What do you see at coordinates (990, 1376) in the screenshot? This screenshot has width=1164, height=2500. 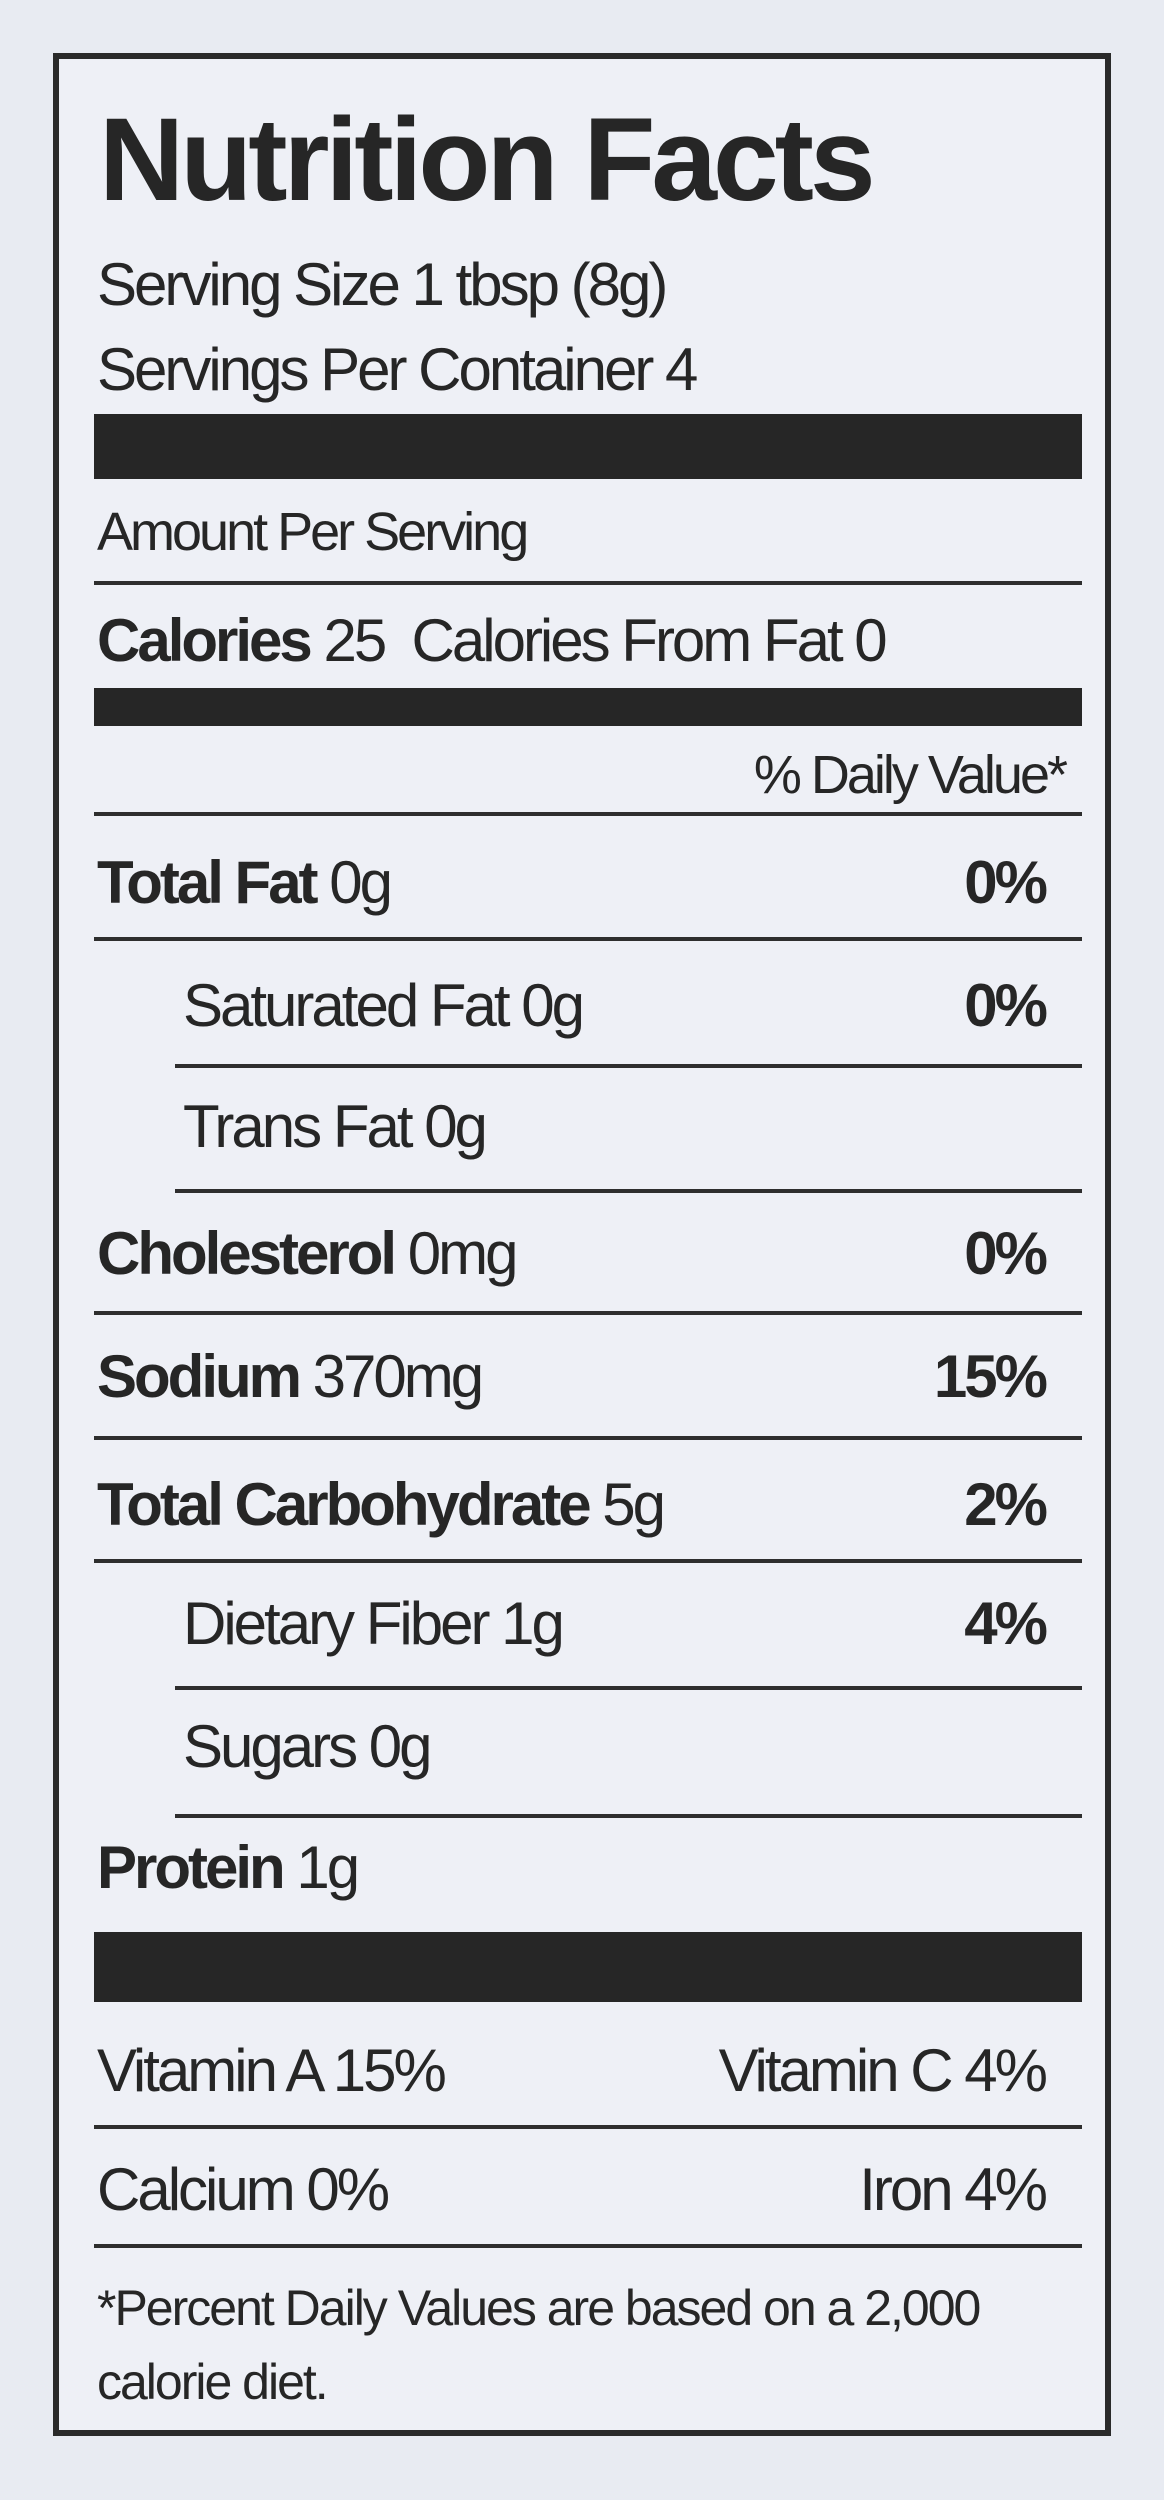 I see `nutrient-dv: 15%` at bounding box center [990, 1376].